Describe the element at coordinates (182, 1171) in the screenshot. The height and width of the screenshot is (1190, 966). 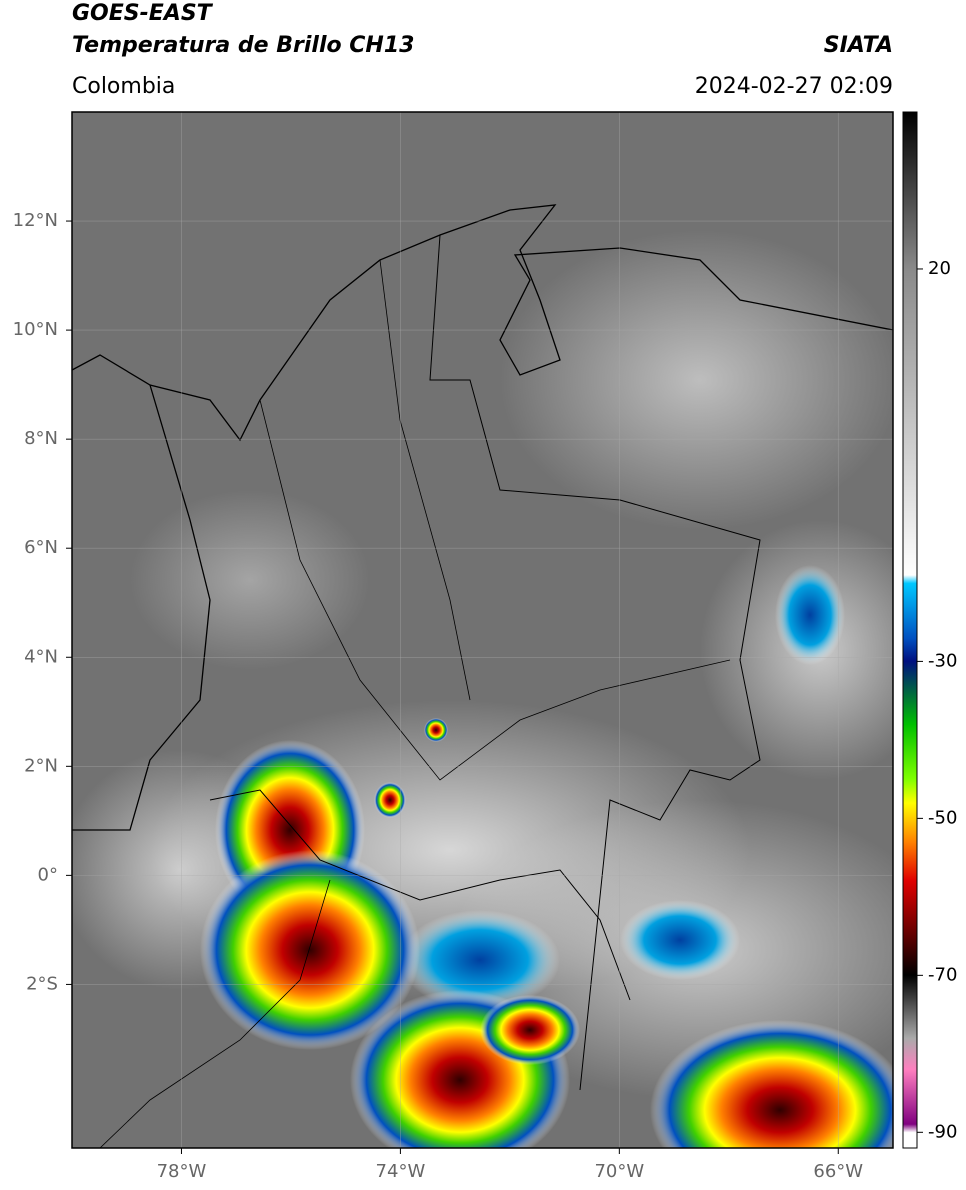
I see `x-tick-label: 78°W` at that location.